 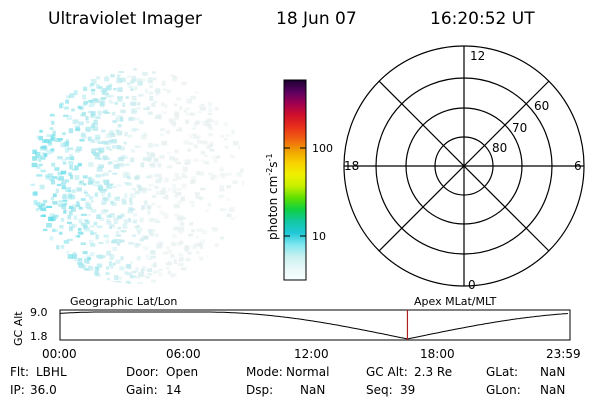 I want to click on timeline-right-label: Apex MLat/MLT, so click(x=455, y=301).